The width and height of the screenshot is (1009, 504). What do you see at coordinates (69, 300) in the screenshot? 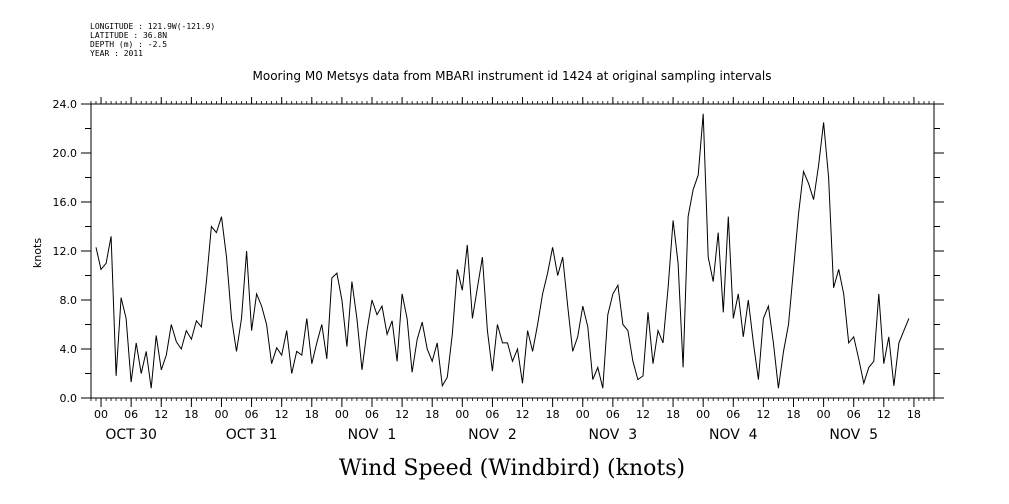
I see `y-tick-label: 8.0` at bounding box center [69, 300].